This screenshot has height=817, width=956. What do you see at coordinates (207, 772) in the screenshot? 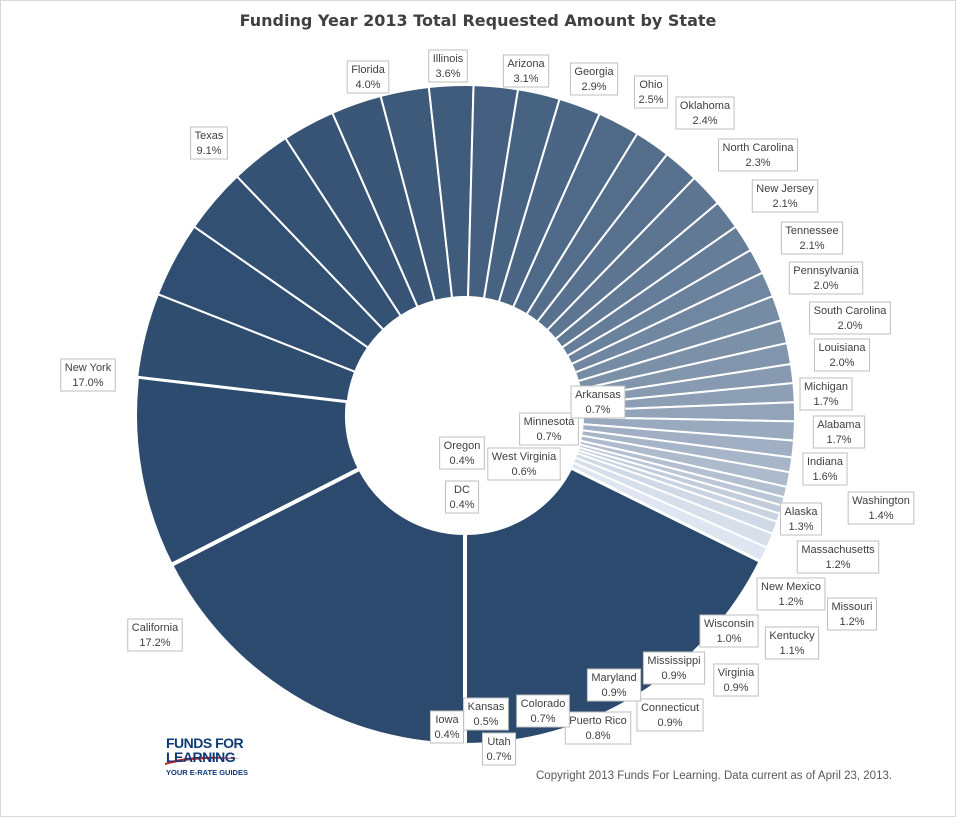
I see `logo-line3: YOUR E-RATE GUIDES` at bounding box center [207, 772].